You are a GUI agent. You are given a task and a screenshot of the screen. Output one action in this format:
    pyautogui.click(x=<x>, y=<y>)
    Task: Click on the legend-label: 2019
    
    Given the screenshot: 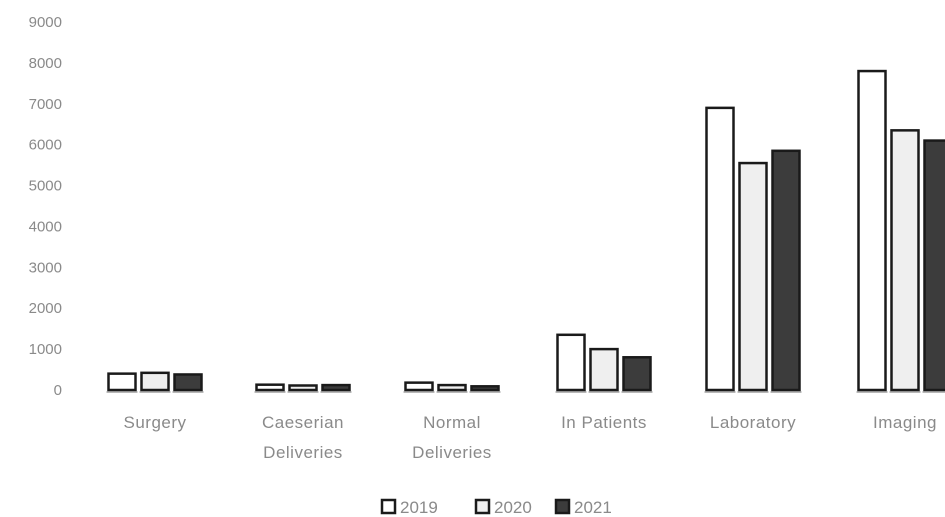 What is the action you would take?
    pyautogui.click(x=419, y=507)
    